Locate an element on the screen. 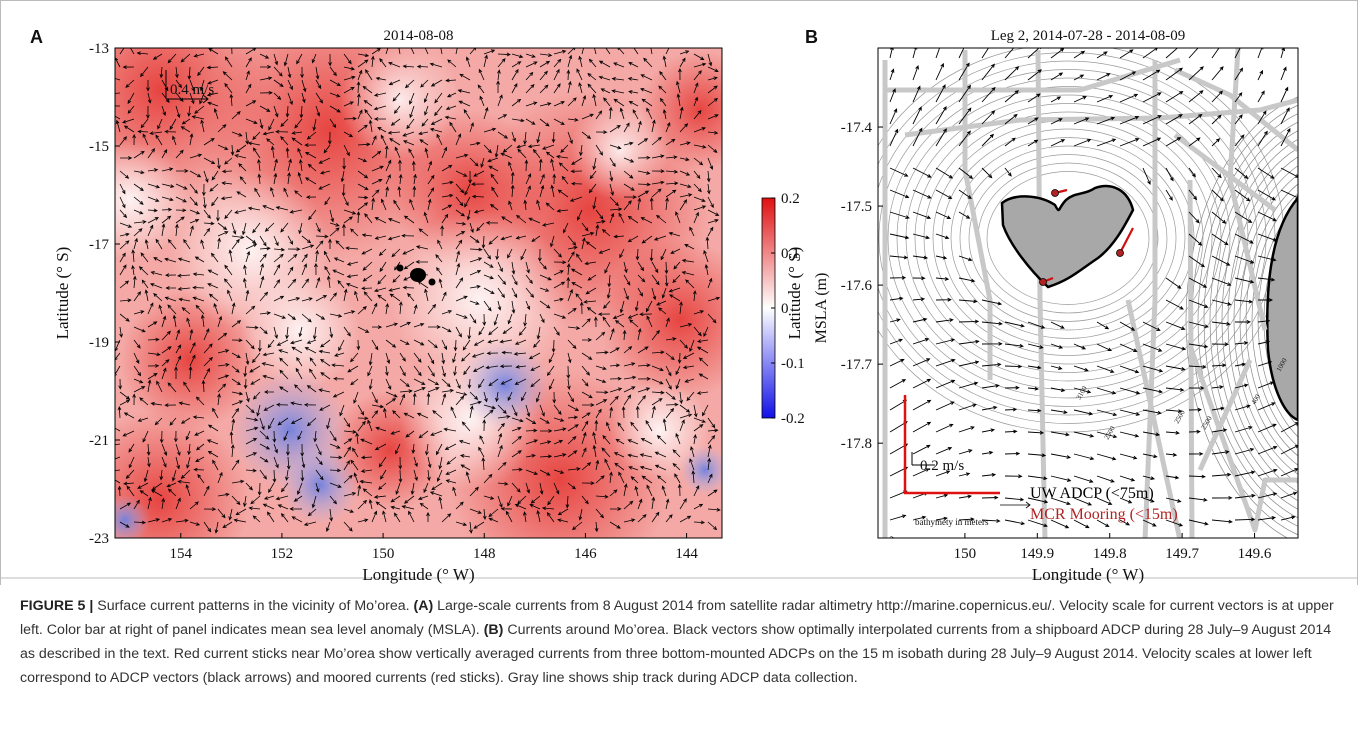 The height and width of the screenshot is (750, 1358). y-tick-label: -23 is located at coordinates (99, 539).